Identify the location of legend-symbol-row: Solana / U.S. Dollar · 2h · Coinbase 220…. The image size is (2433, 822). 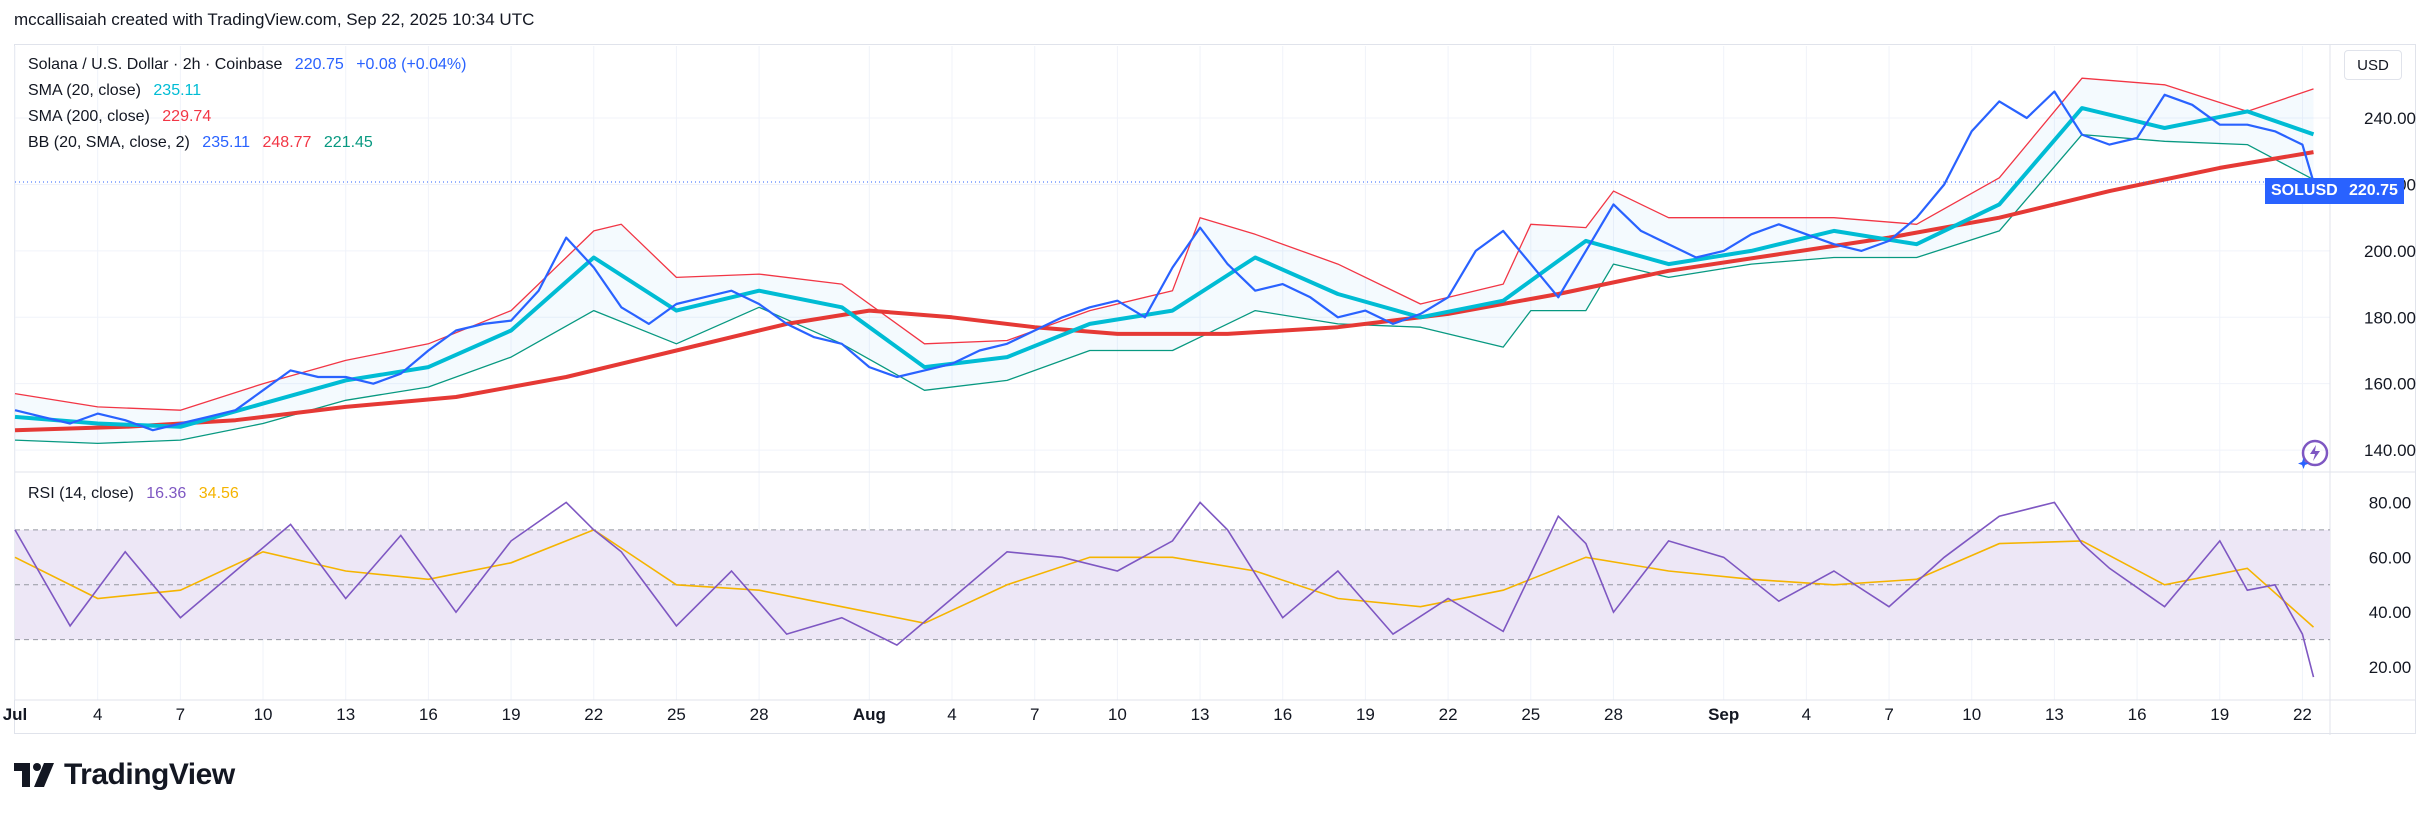
(251, 65).